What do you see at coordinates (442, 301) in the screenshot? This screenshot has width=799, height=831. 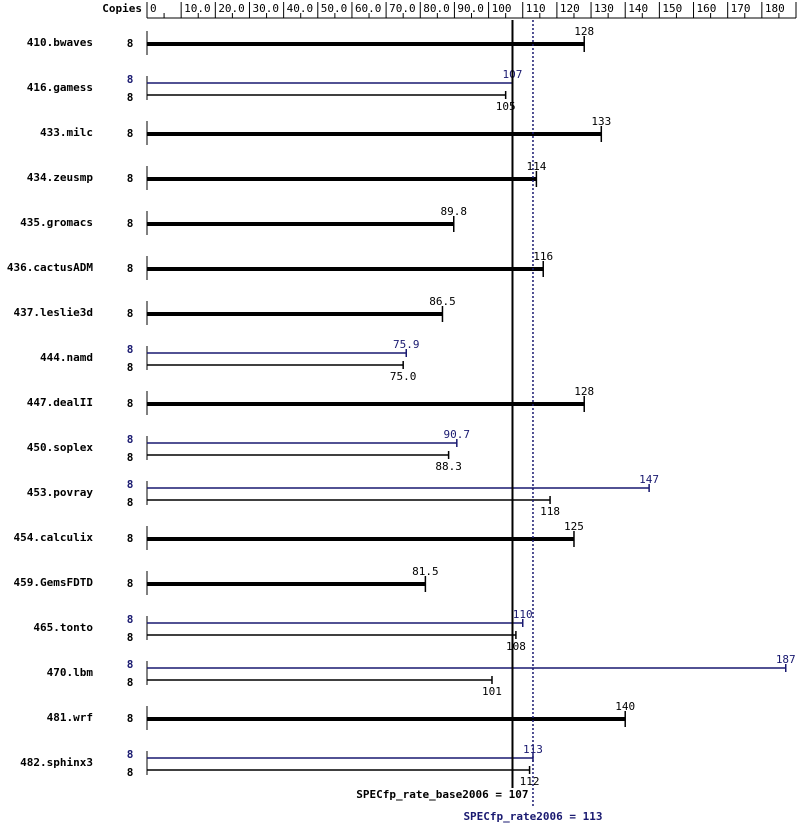 I see `value-label: 86.5` at bounding box center [442, 301].